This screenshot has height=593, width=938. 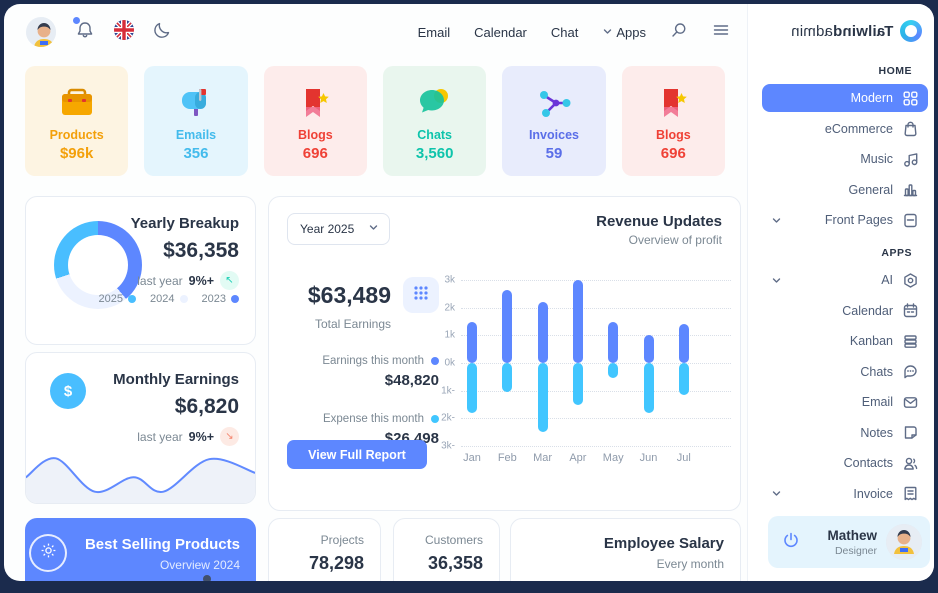 What do you see at coordinates (648, 388) in the screenshot?
I see `bar-expense-Jun` at bounding box center [648, 388].